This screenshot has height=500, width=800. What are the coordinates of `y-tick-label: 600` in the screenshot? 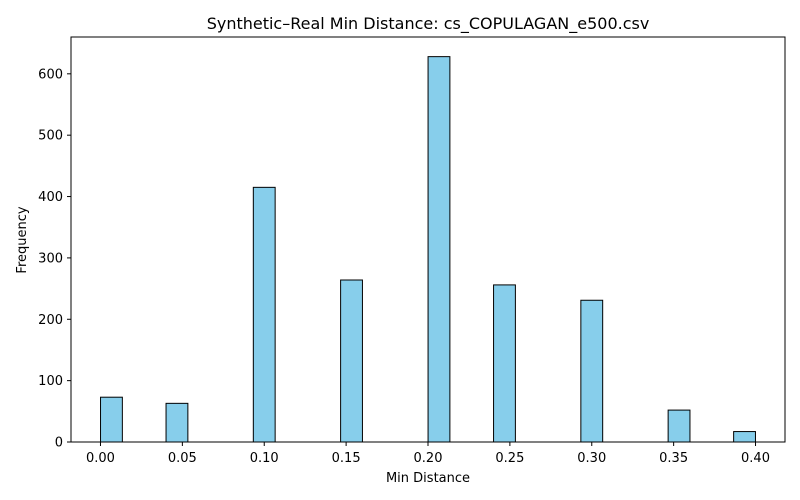 It's located at (50, 74).